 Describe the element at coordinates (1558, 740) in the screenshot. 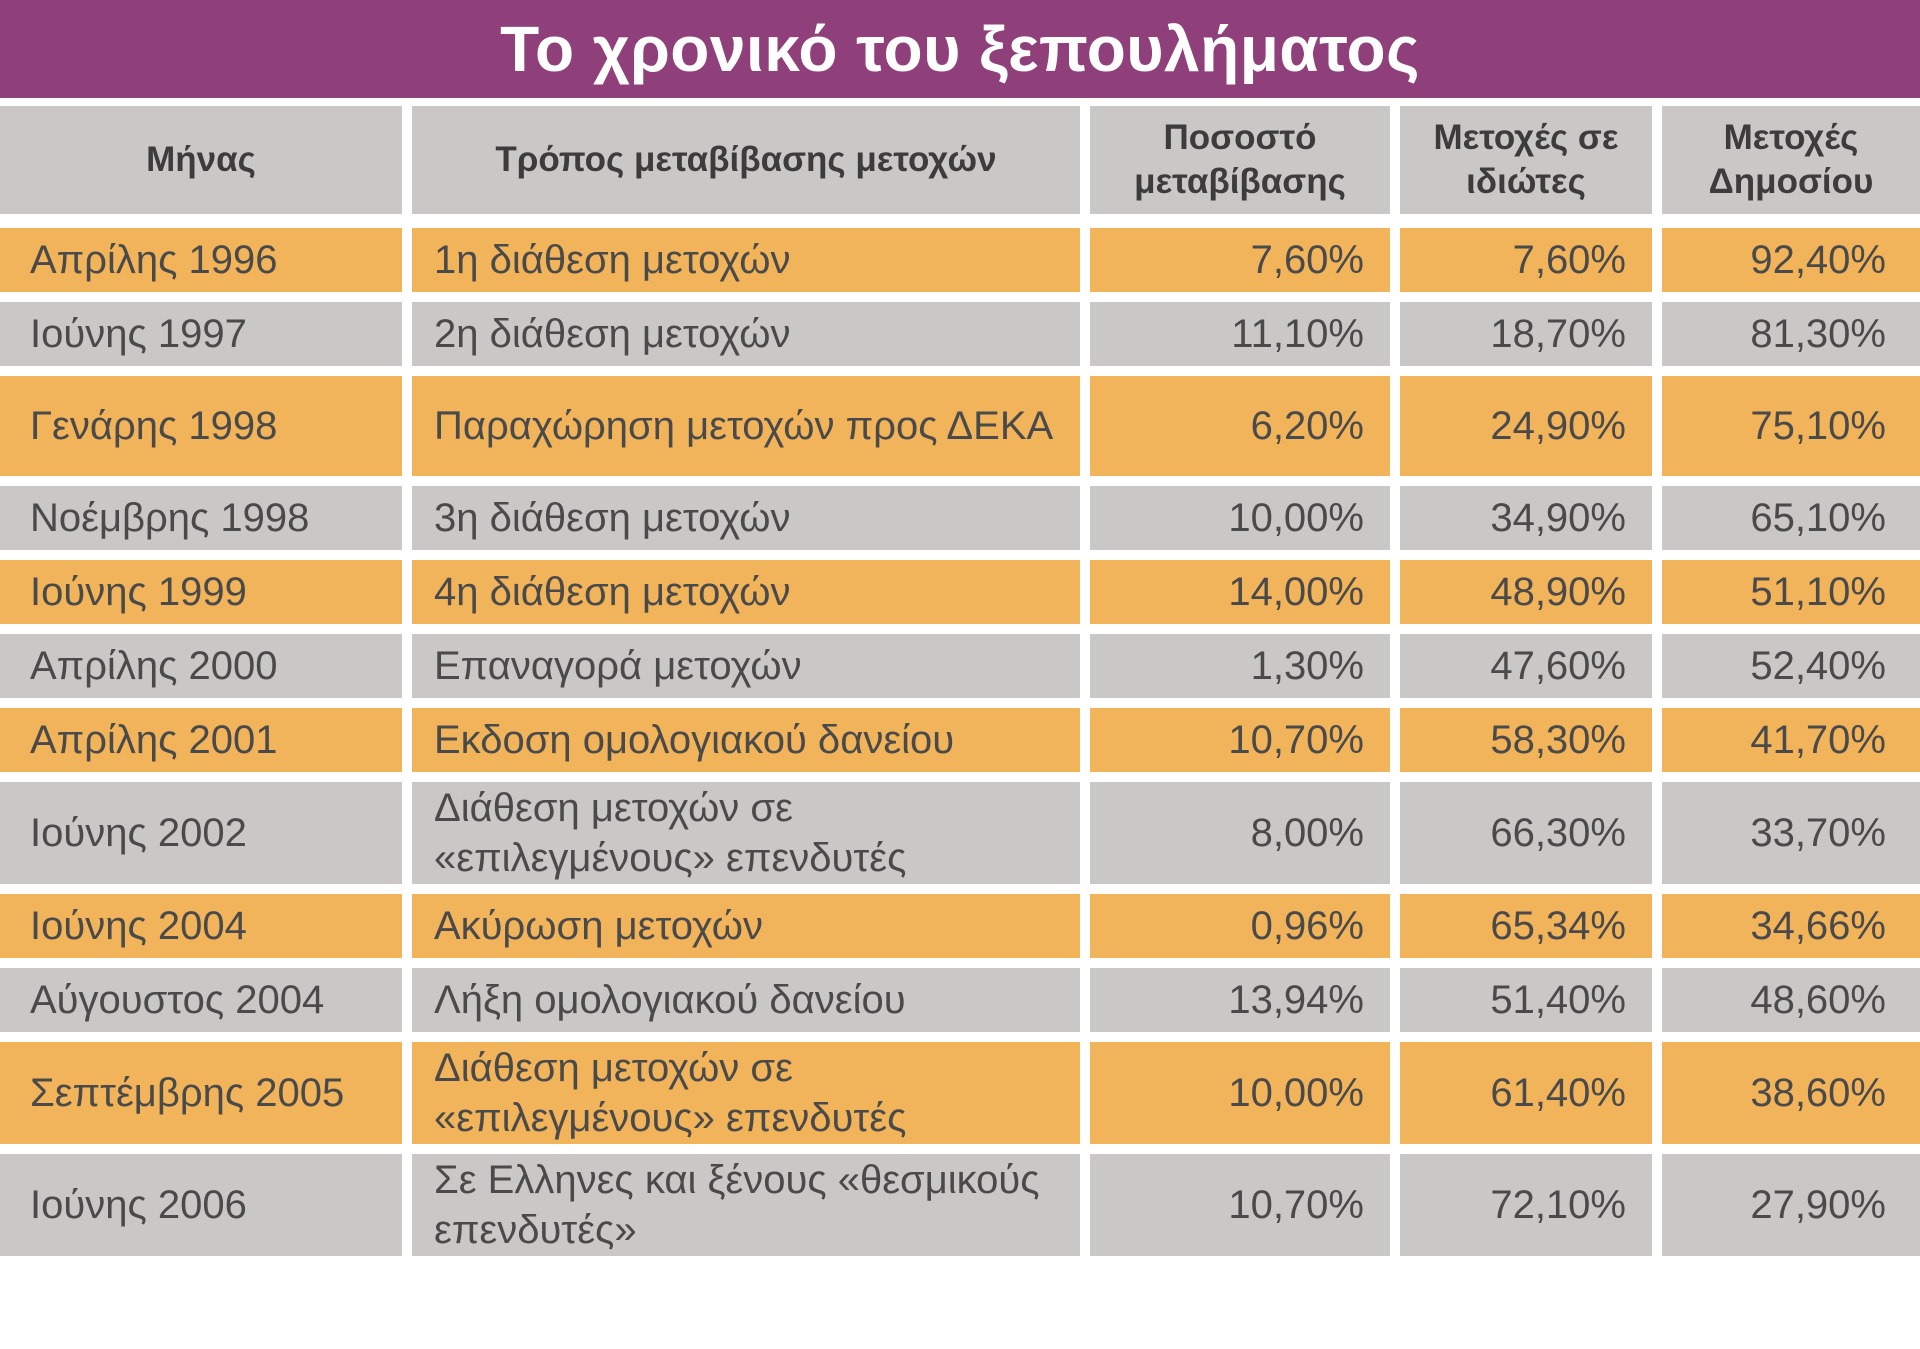

I see `private-shares-cell-text: 58,30%` at that location.